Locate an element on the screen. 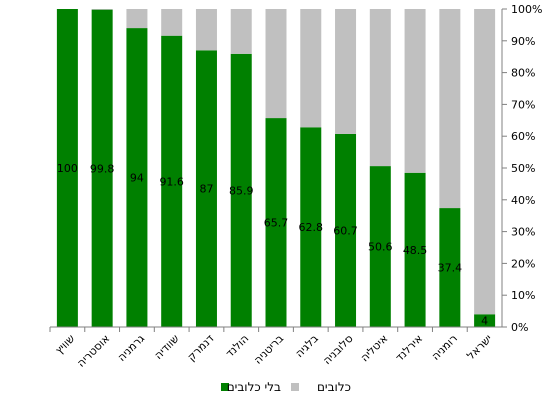 This screenshot has width=550, height=405. data-label-4: 91.6 is located at coordinates (171, 181).